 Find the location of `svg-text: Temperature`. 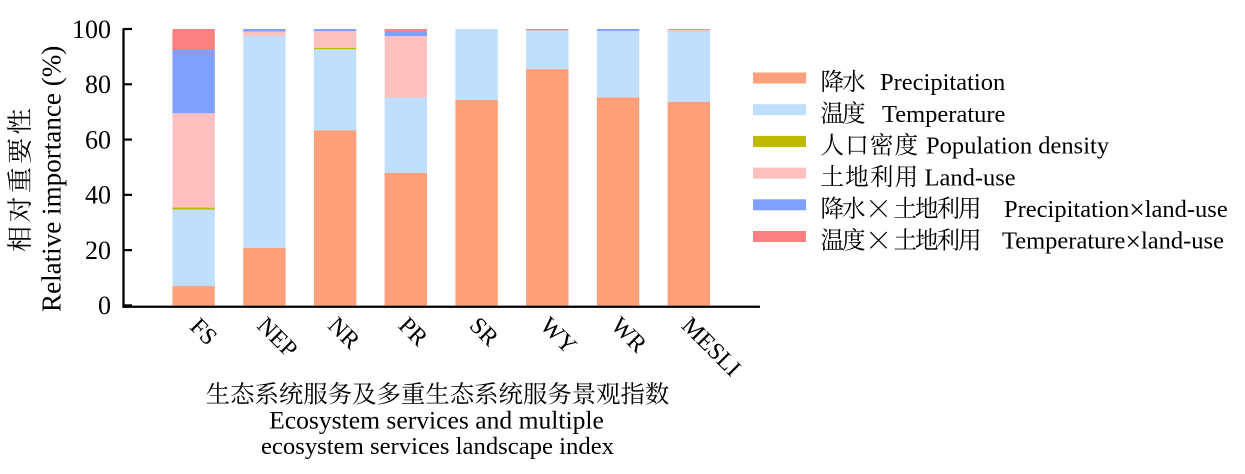

svg-text: Temperature is located at coordinates (944, 114).